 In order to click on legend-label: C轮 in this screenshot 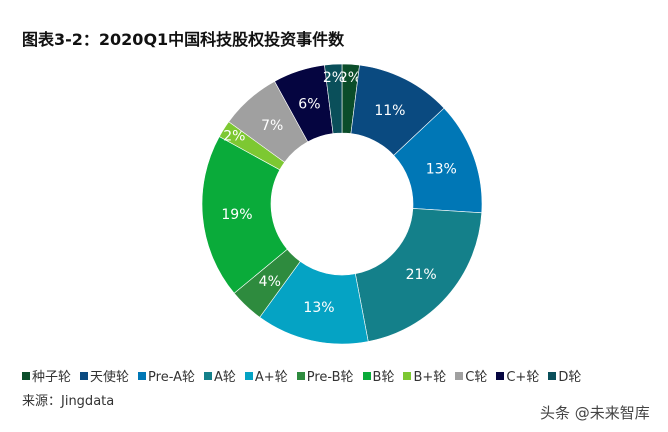, I will do `click(476, 377)`.